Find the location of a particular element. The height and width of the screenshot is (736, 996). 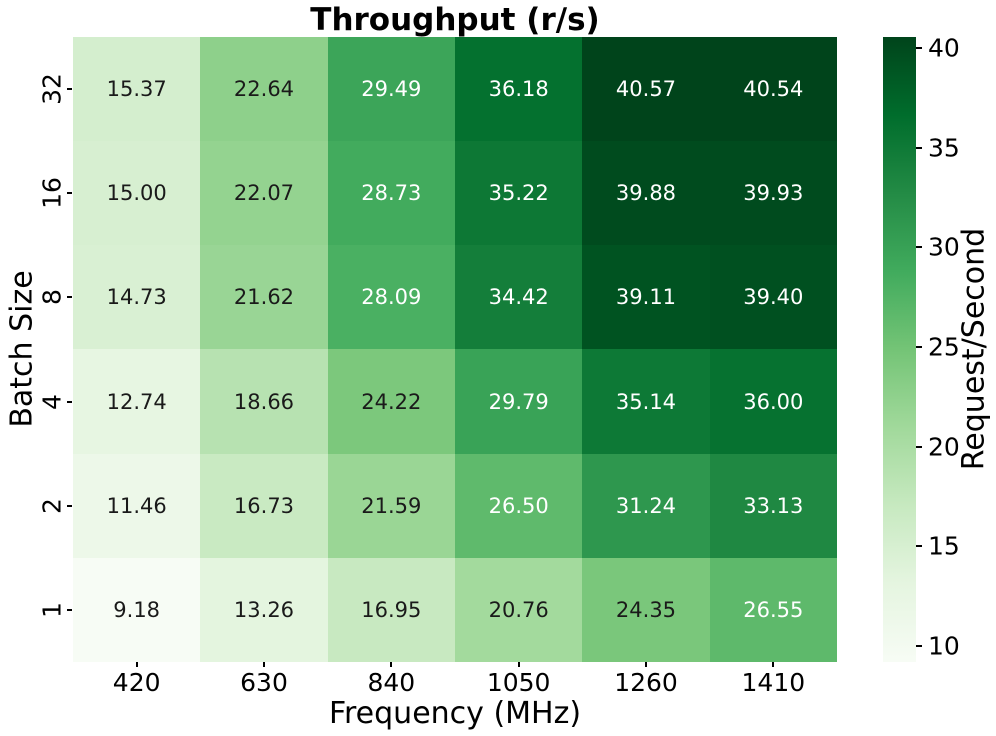

heatmap-cell: 35.22 is located at coordinates (519, 193).